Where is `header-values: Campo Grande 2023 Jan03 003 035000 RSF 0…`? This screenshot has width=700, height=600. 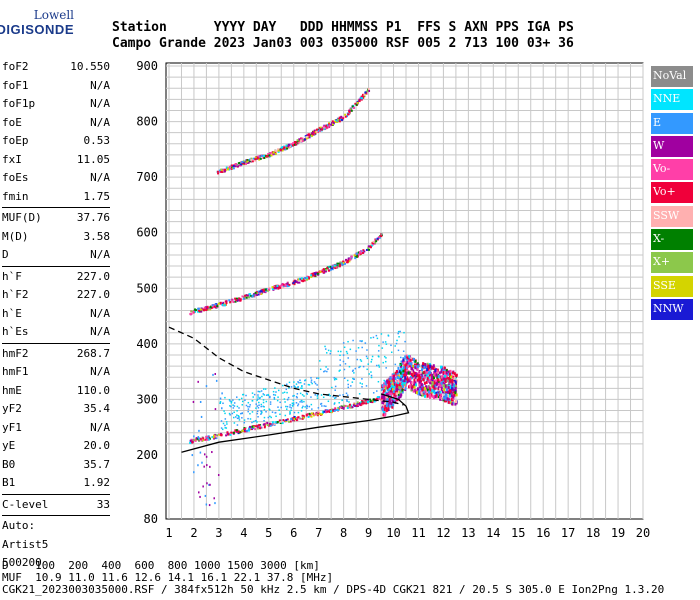
header-values: Campo Grande 2023 Jan03 003 035000 RSF 0… is located at coordinates (343, 43).